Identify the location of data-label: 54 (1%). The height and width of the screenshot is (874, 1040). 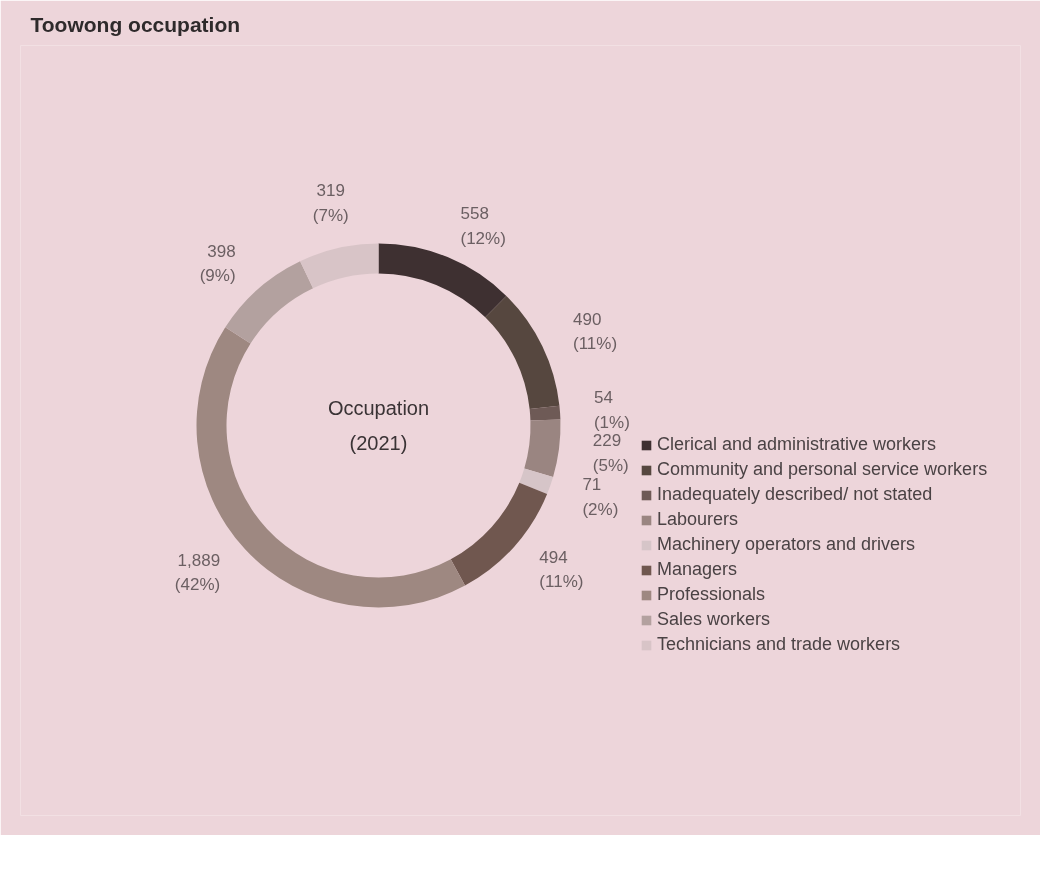
(611, 410).